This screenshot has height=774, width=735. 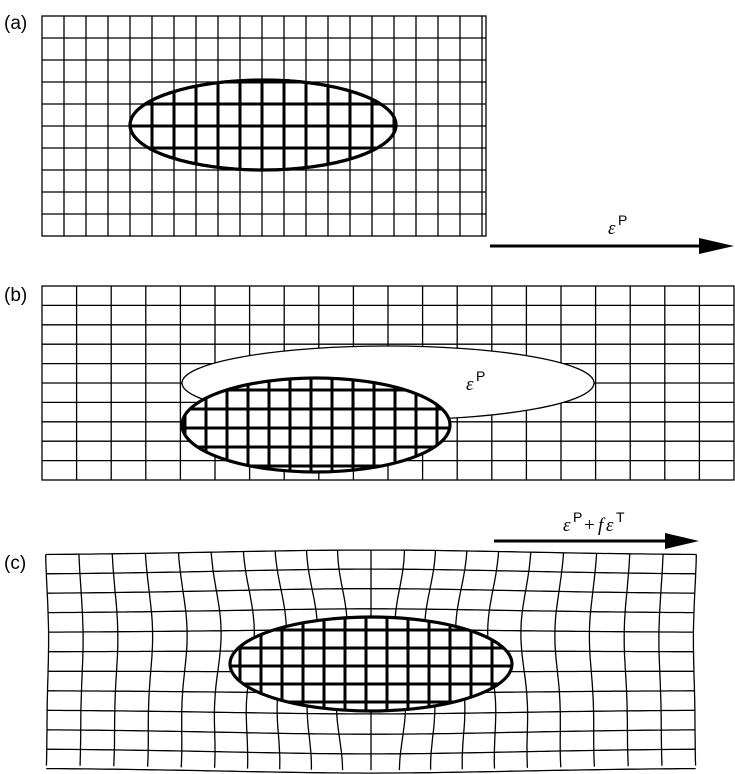 What do you see at coordinates (620, 517) in the screenshot?
I see `panel-c-epsilon-2-sup: T` at bounding box center [620, 517].